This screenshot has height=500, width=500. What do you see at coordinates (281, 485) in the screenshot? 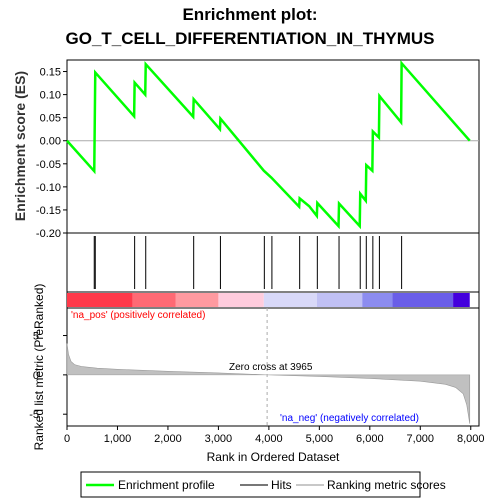
I see `legend-hits-label: Hits` at bounding box center [281, 485].